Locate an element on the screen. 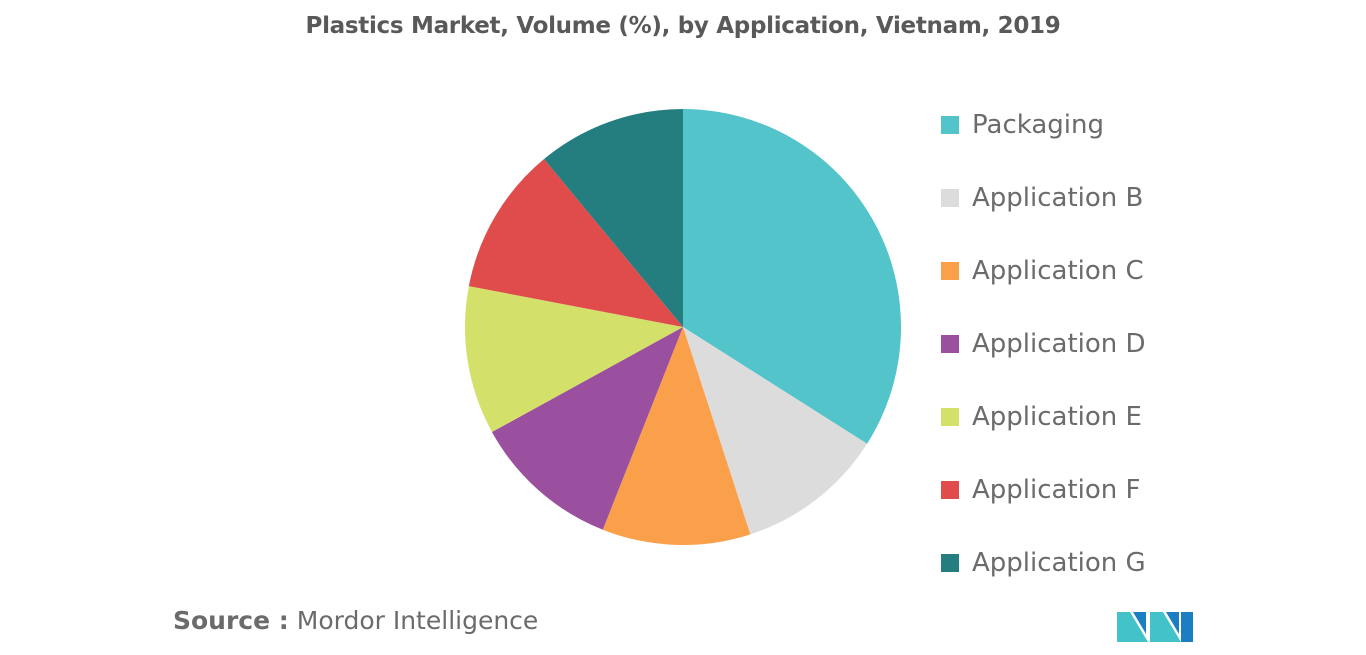 This screenshot has height=655, width=1366. pie-slice-application-f is located at coordinates (575, 243).